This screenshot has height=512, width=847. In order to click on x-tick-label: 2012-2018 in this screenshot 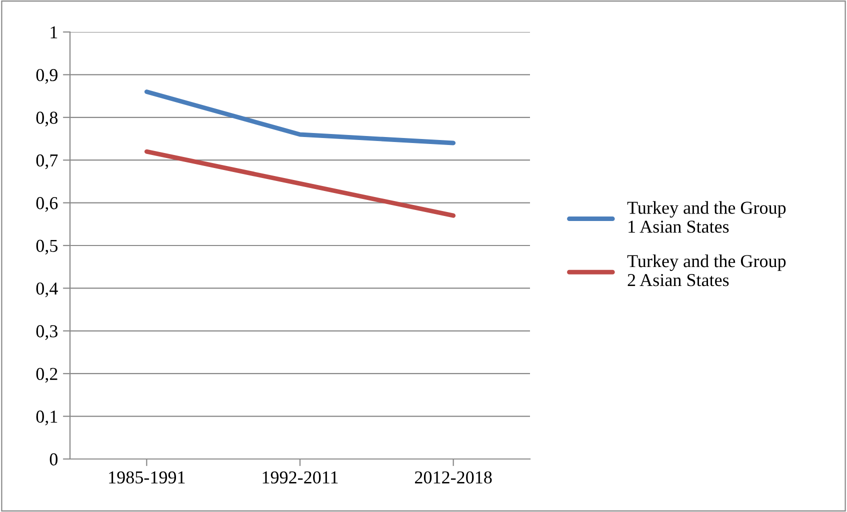, I will do `click(453, 477)`.